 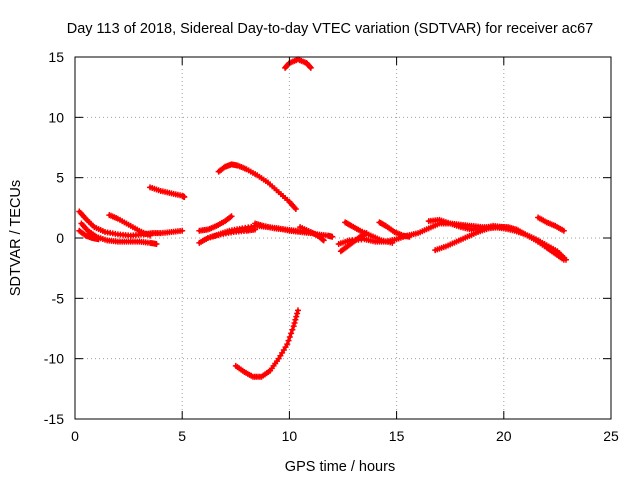 What do you see at coordinates (56, 57) in the screenshot?
I see `y-tick-label: 15` at bounding box center [56, 57].